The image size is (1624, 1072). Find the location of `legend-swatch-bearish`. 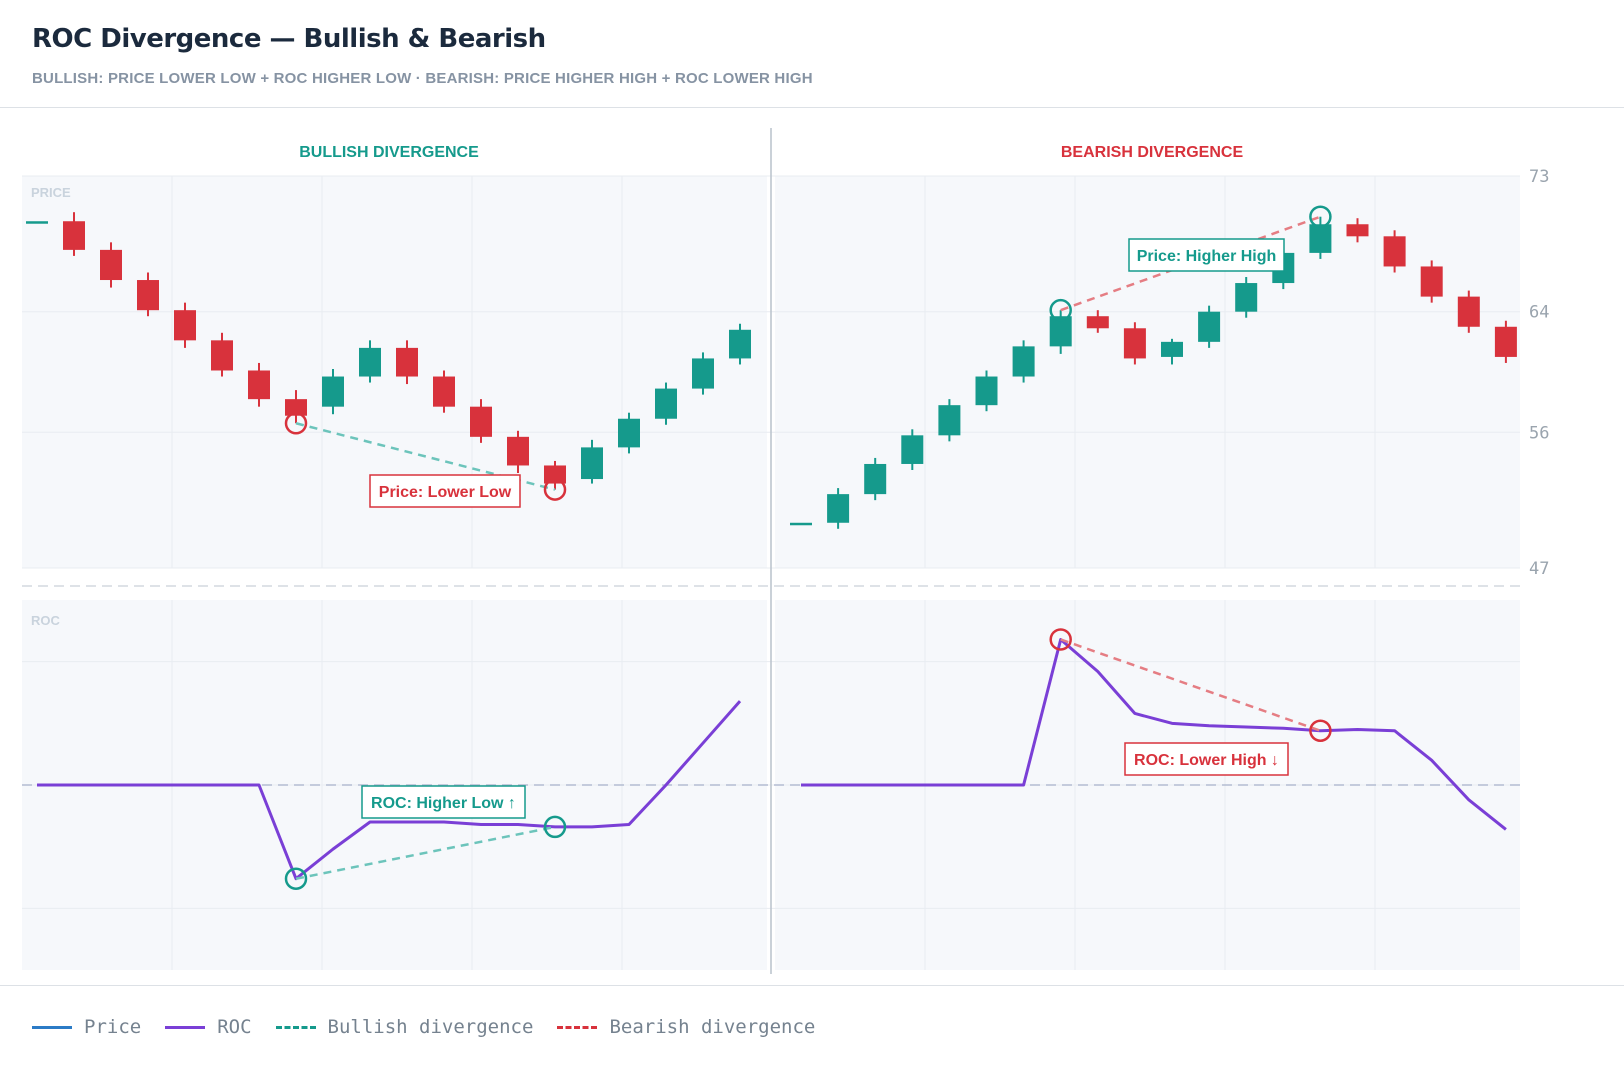

legend-swatch-bearish is located at coordinates (577, 1027).